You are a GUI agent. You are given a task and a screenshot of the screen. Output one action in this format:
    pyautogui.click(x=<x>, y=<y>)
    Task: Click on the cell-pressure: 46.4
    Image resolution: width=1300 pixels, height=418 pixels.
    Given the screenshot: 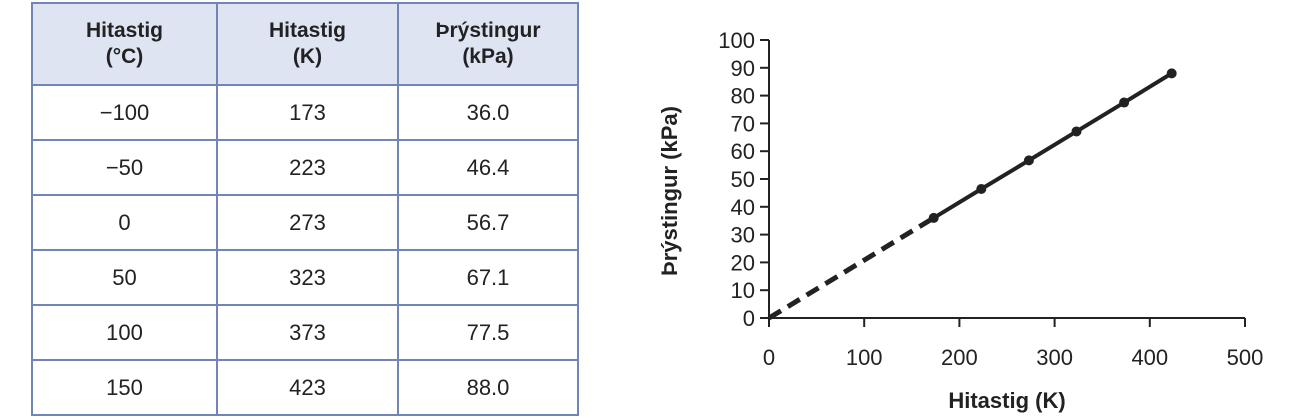 What is the action you would take?
    pyautogui.click(x=488, y=167)
    